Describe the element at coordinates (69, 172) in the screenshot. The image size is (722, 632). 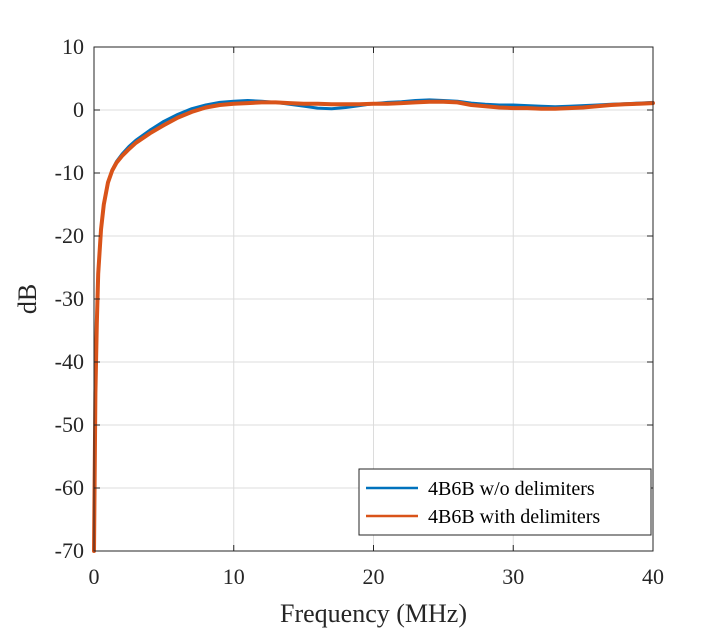
I see `y-tick-label: -10` at that location.